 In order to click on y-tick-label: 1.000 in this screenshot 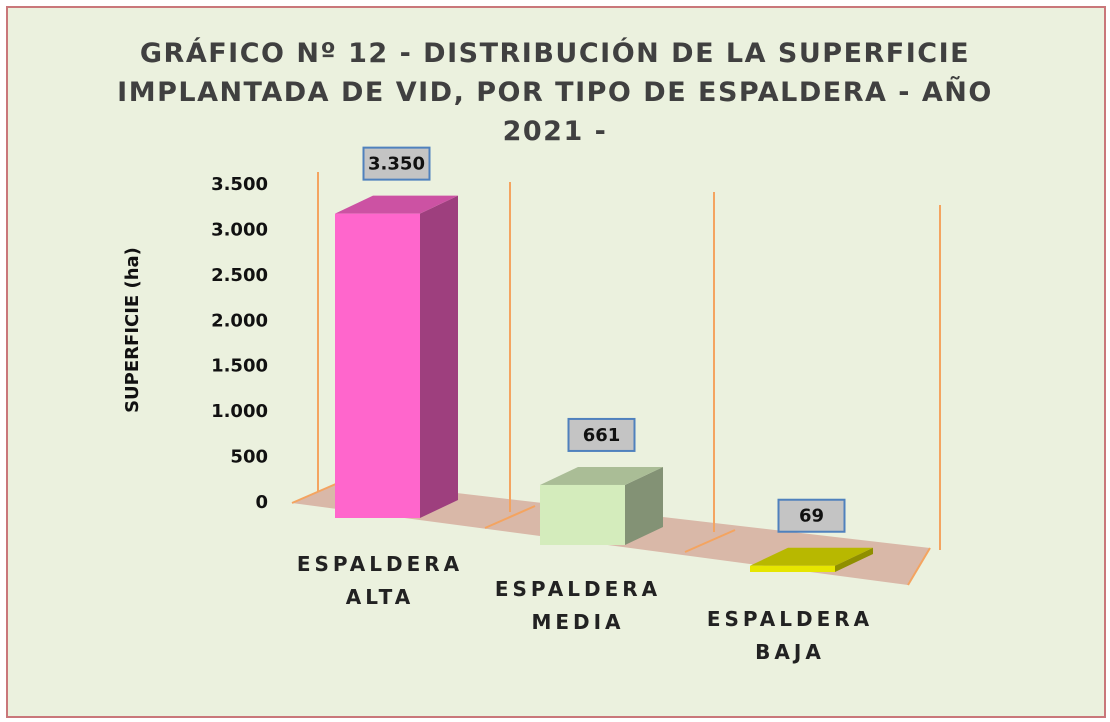, I will do `click(239, 411)`.